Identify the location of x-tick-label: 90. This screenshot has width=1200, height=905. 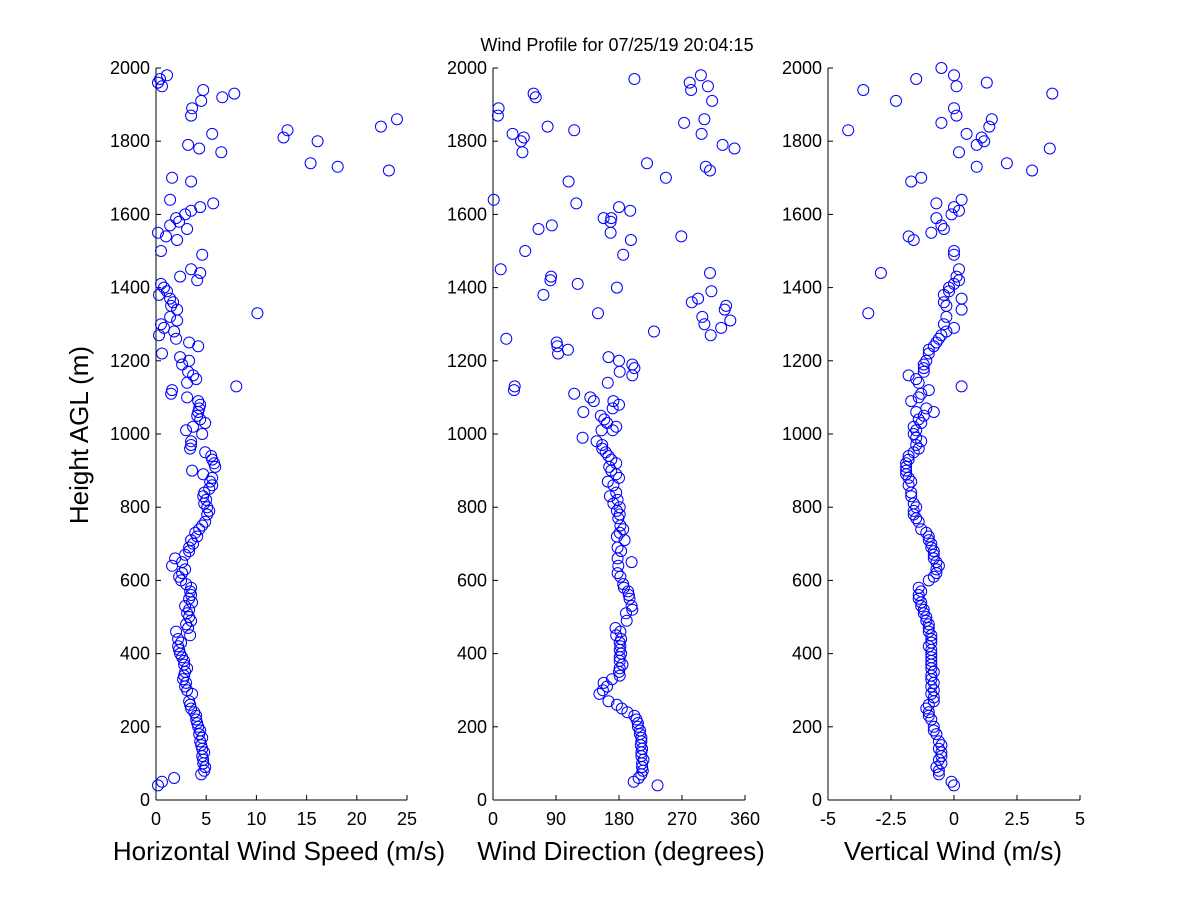
(556, 819).